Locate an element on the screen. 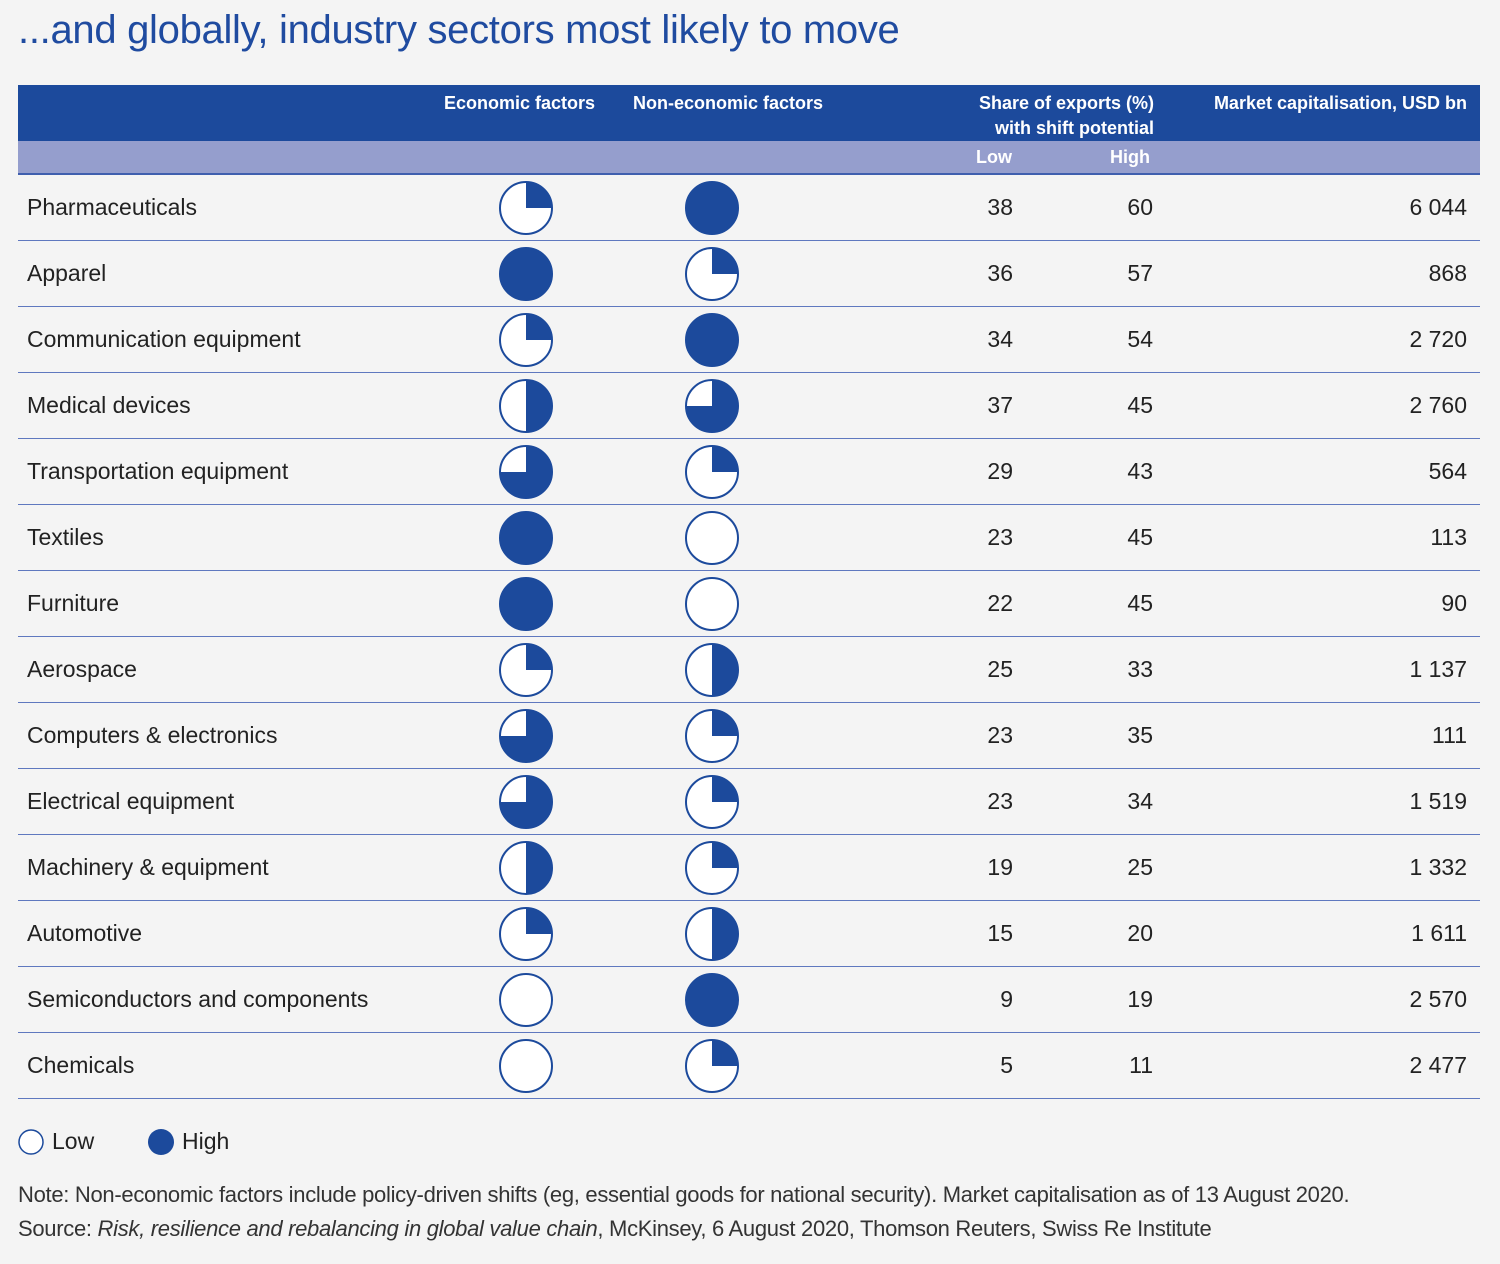 The height and width of the screenshot is (1264, 1500). share-high: 11 is located at coordinates (1141, 1065).